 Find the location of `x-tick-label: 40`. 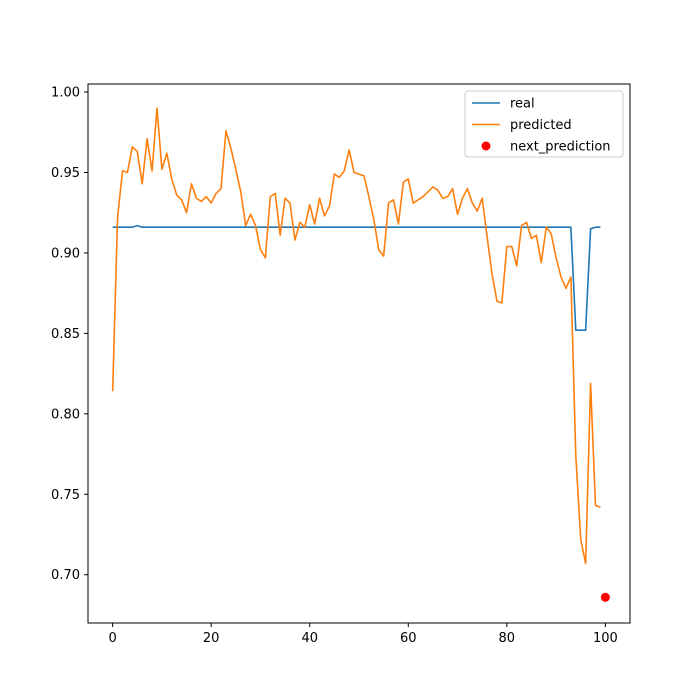

x-tick-label: 40 is located at coordinates (309, 638).